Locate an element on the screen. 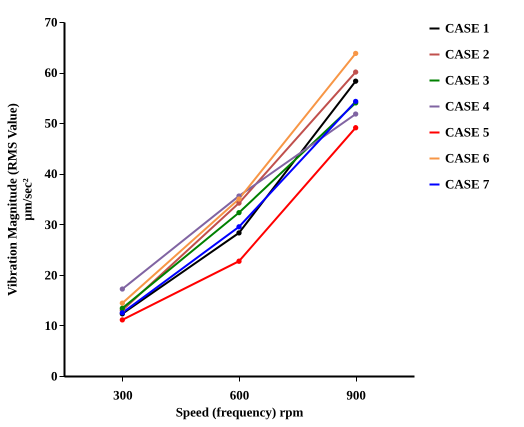 The image size is (524, 427). legend-label: CASE 6 is located at coordinates (467, 158).